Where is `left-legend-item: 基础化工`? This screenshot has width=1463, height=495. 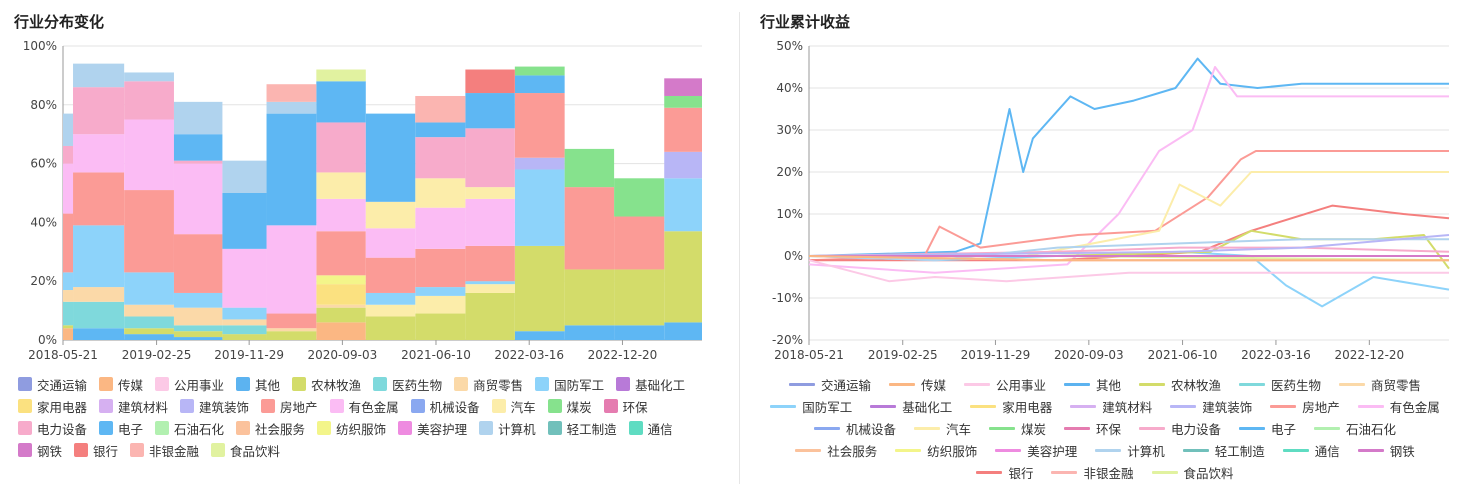 left-legend-item: 基础化工 is located at coordinates (650, 384).